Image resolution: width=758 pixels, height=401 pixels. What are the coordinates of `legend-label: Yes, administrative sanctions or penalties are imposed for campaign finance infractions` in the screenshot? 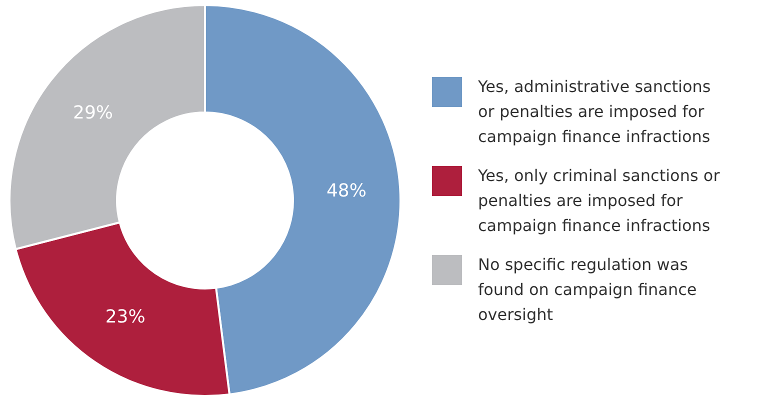 It's located at (595, 112).